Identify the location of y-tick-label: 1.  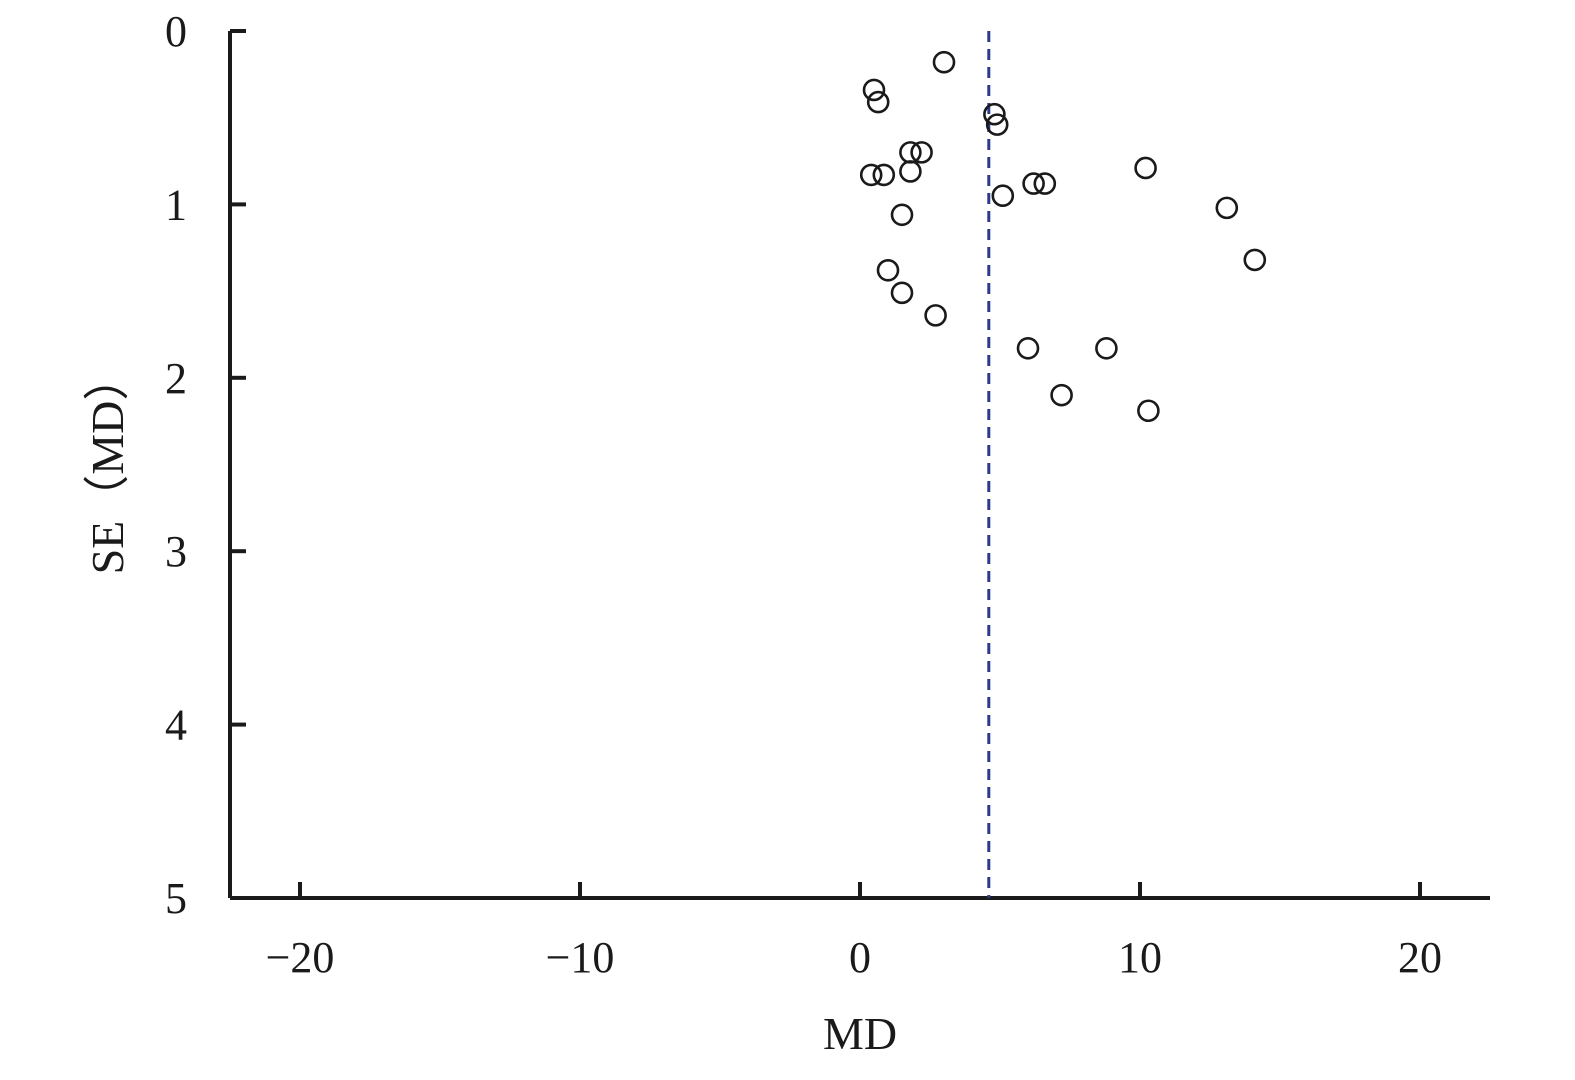
(176, 204).